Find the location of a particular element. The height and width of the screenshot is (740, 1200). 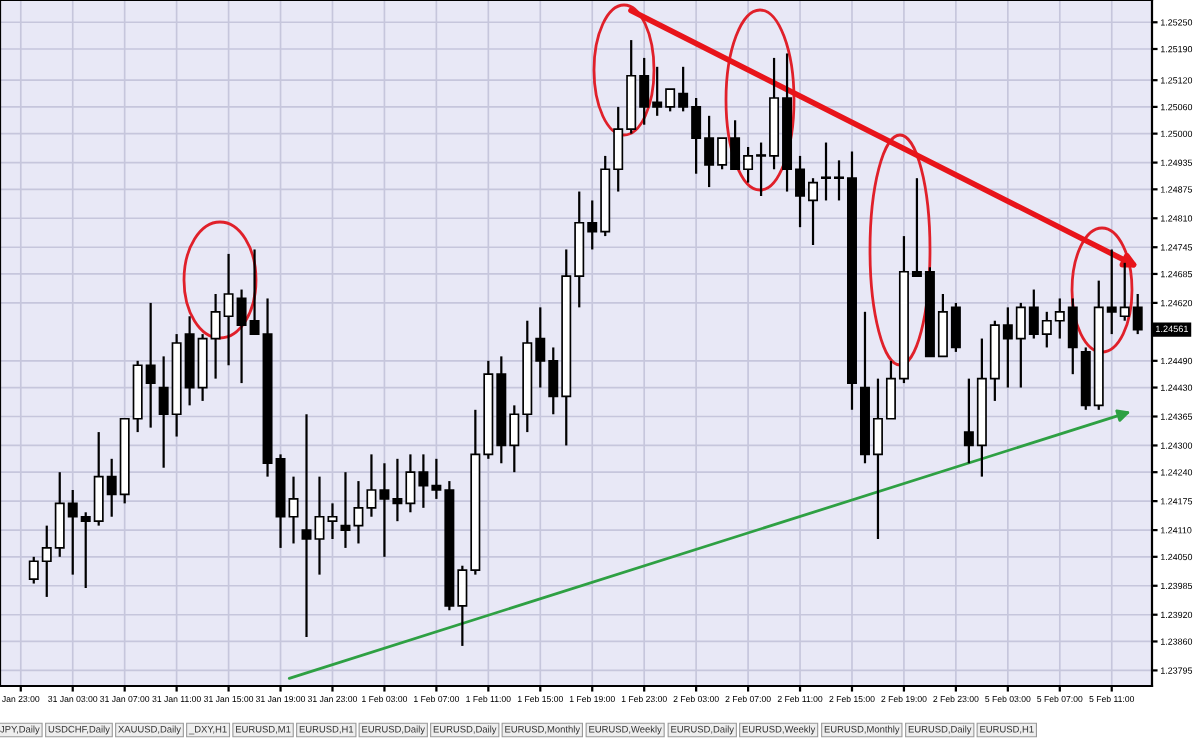

candlestick is located at coordinates (306, 526).